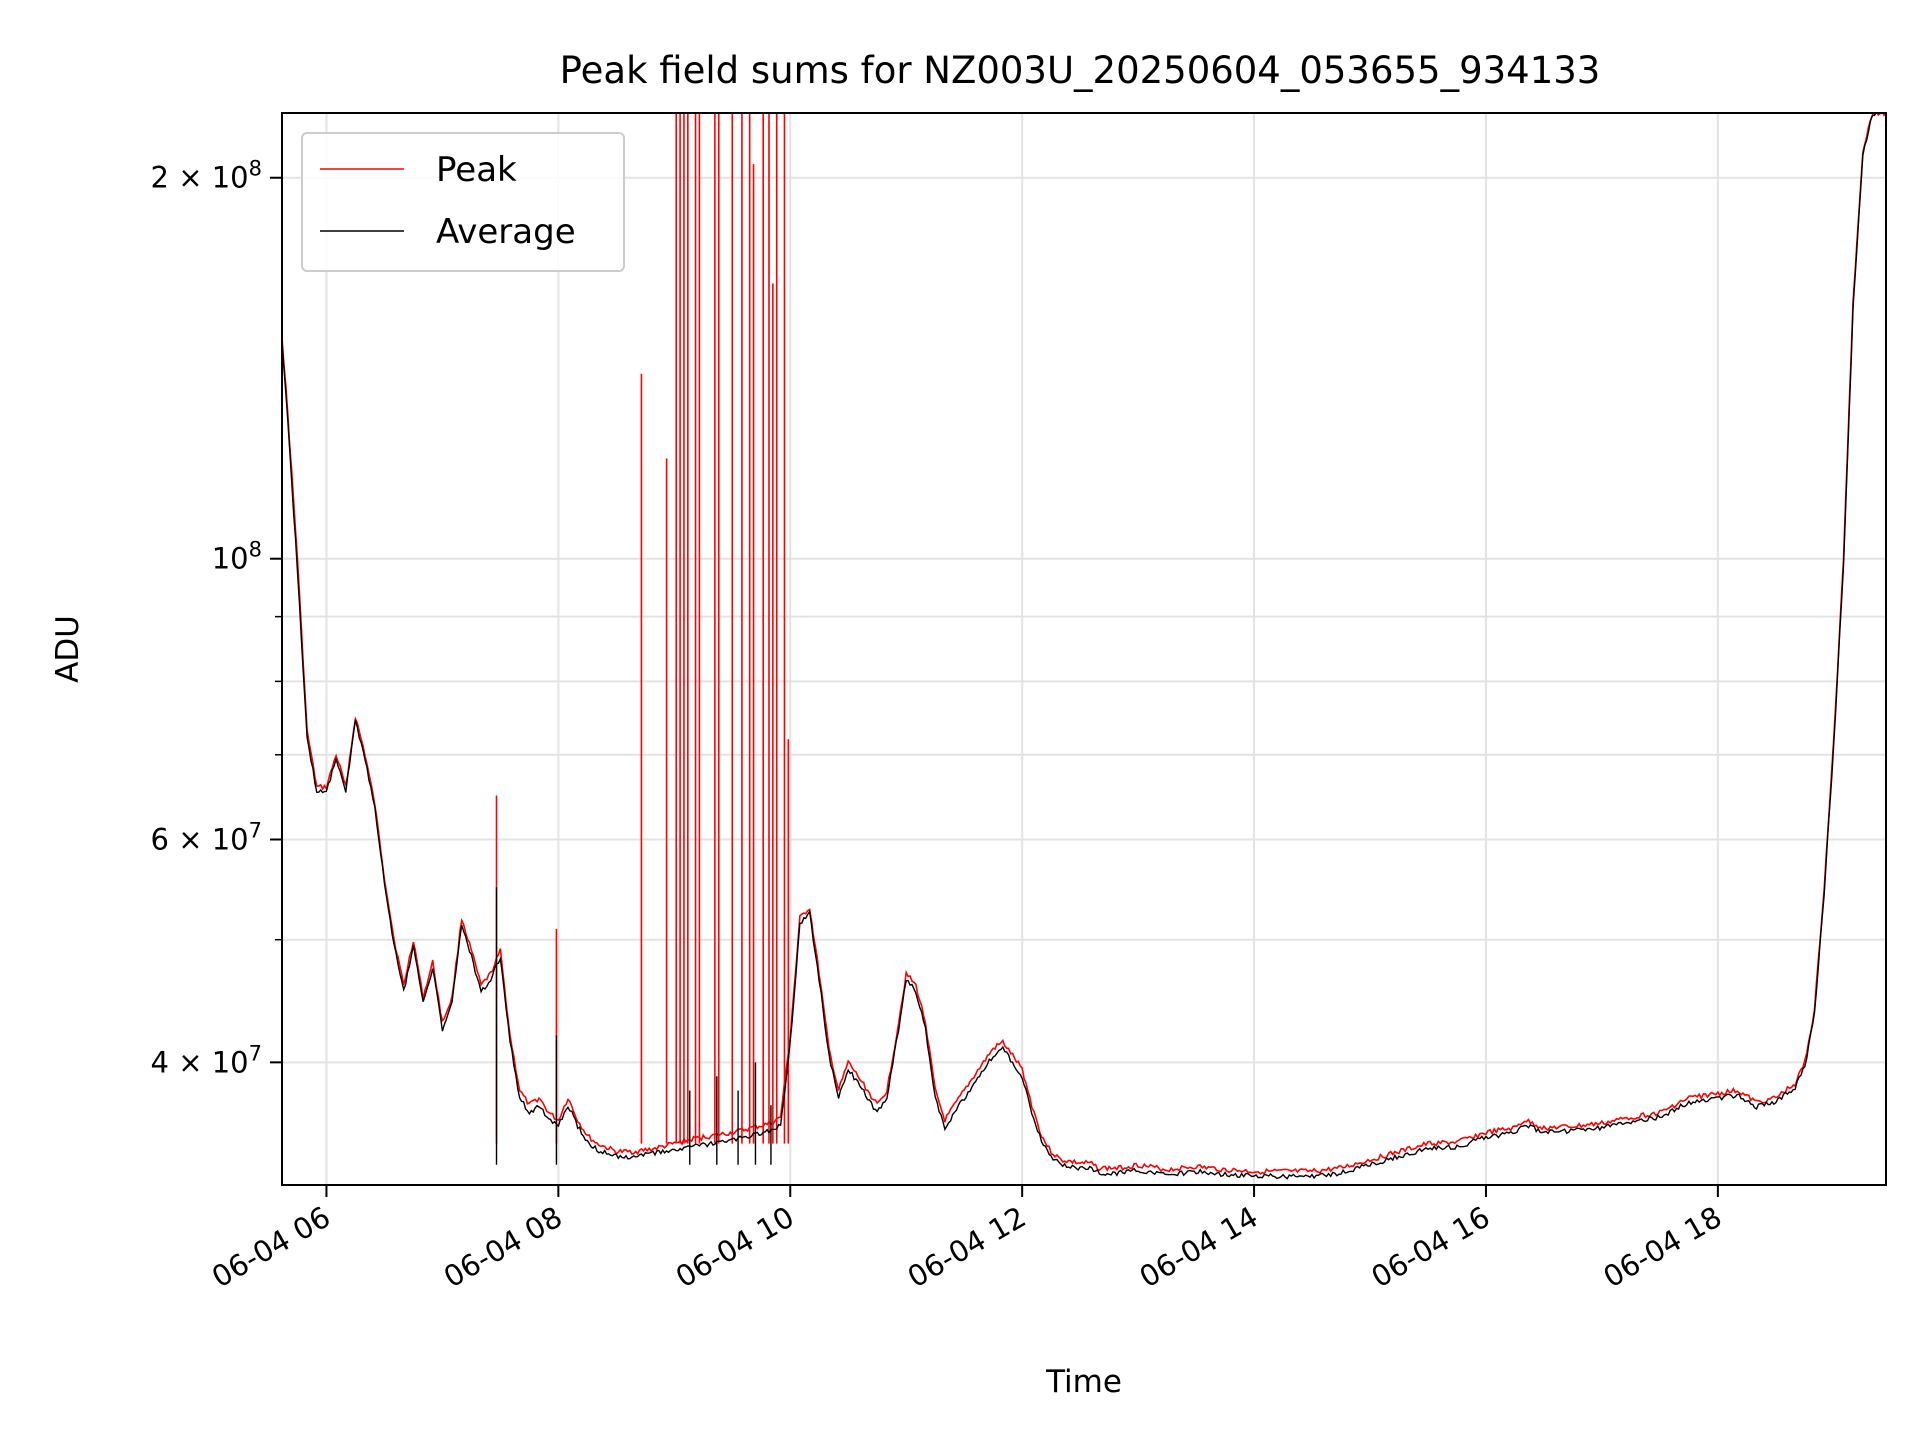  I want to click on y-axis-label: ADU, so click(68, 649).